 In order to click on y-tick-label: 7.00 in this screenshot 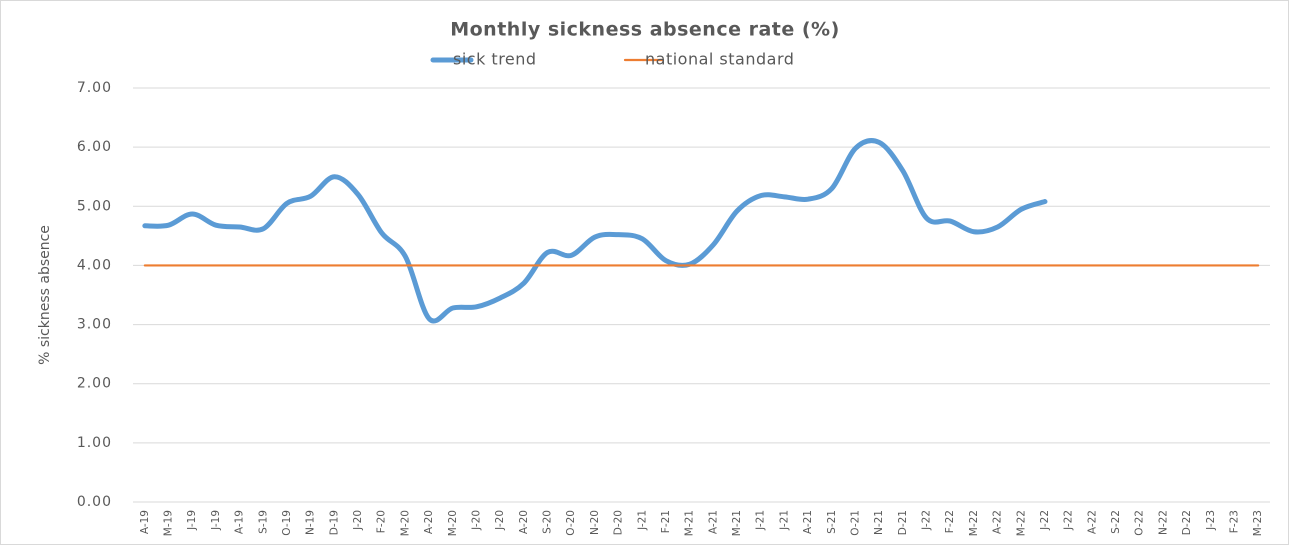, I will do `click(94, 88)`.